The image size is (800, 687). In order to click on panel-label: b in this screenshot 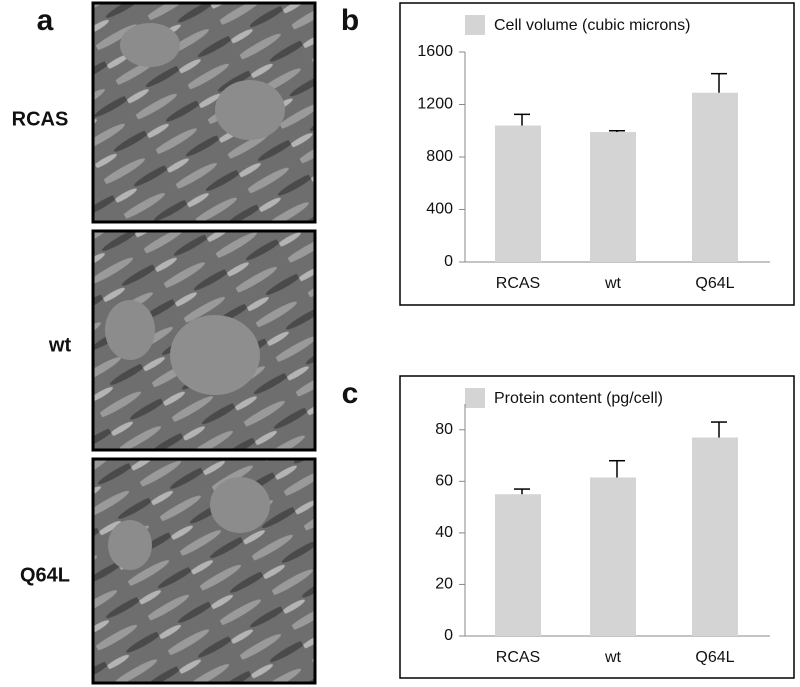, I will do `click(350, 20)`.